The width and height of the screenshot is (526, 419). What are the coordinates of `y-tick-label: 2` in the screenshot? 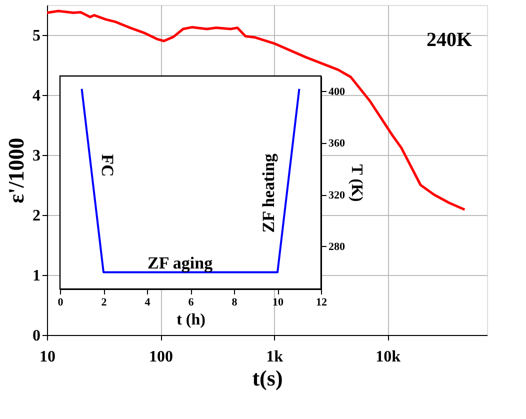 It's located at (36, 216).